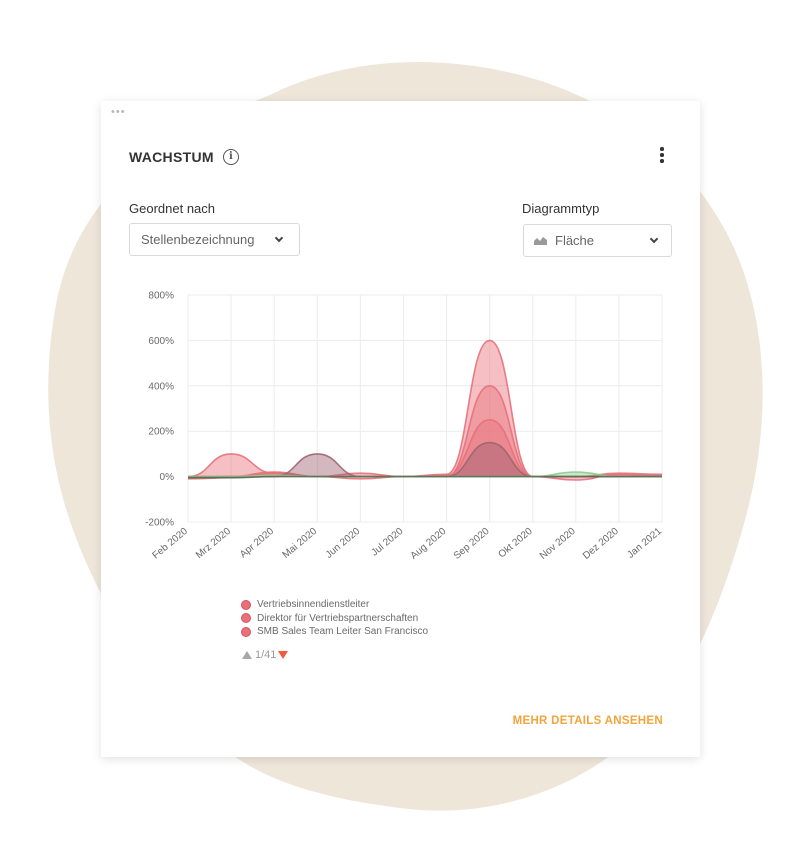  Describe the element at coordinates (429, 544) in the screenshot. I see `x-tick-label: Aug 2020` at that location.